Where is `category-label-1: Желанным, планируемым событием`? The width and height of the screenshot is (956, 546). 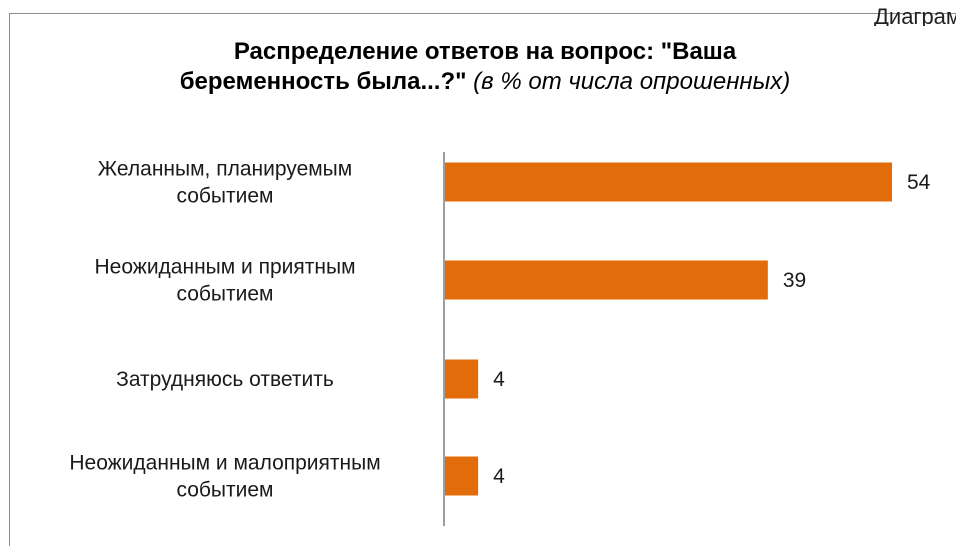 category-label-1: Желанным, планируемым событием is located at coordinates (225, 183).